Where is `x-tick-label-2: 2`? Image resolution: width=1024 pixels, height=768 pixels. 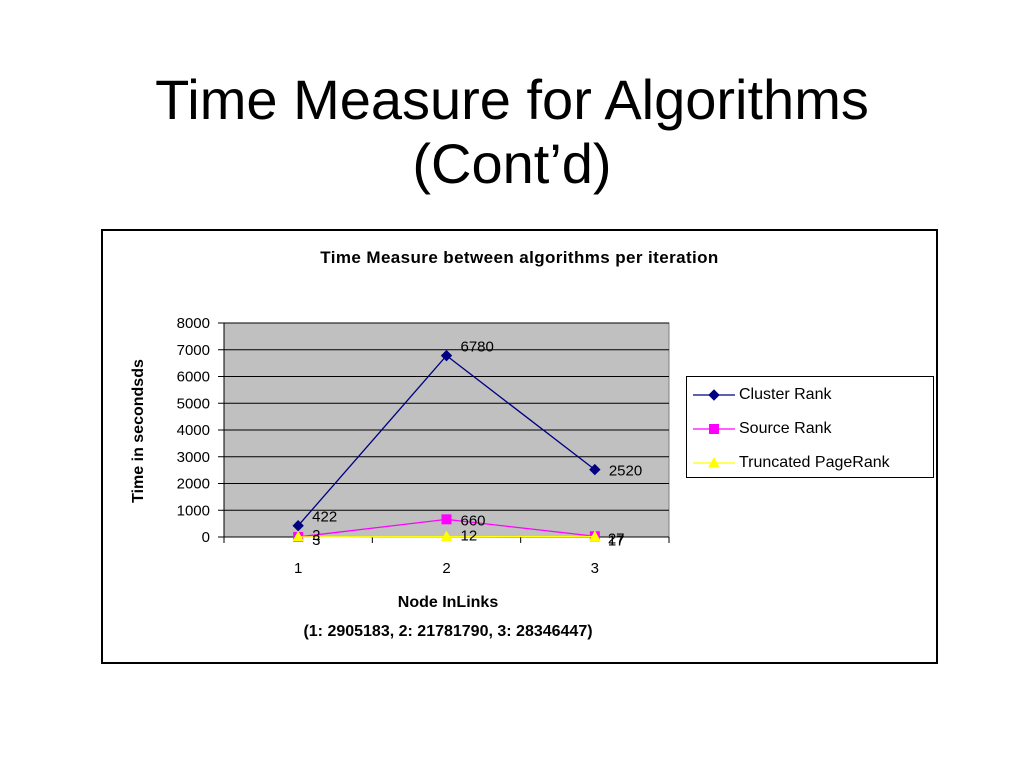
x-tick-label-2: 2 is located at coordinates (446, 568).